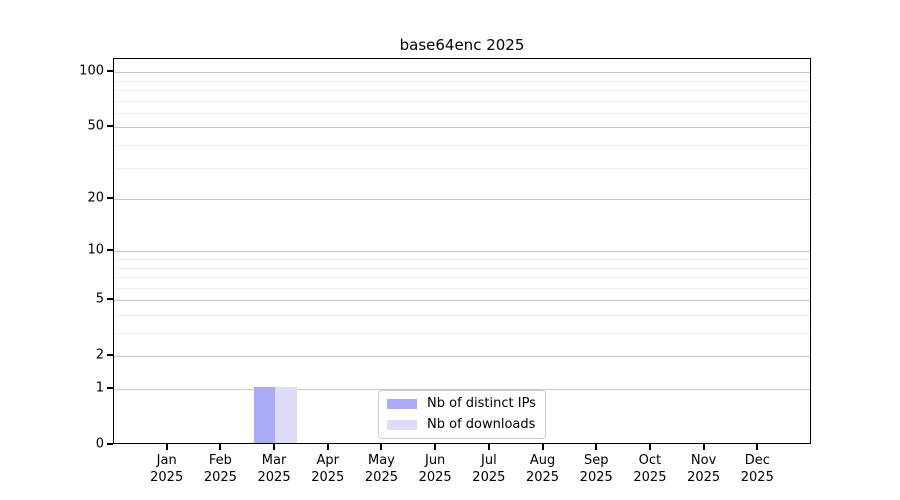 The height and width of the screenshot is (500, 900). I want to click on x-tick-month: Oct, so click(650, 460).